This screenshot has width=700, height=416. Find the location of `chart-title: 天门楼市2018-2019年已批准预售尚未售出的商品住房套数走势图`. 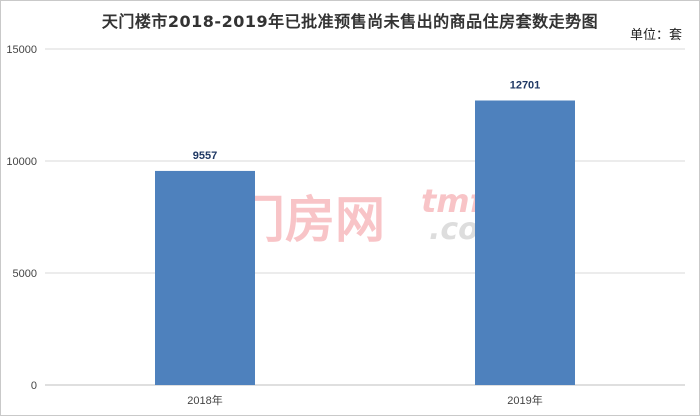

chart-title: 天门楼市2018-2019年已批准预售尚未售出的商品住房套数走势图 is located at coordinates (350, 21).